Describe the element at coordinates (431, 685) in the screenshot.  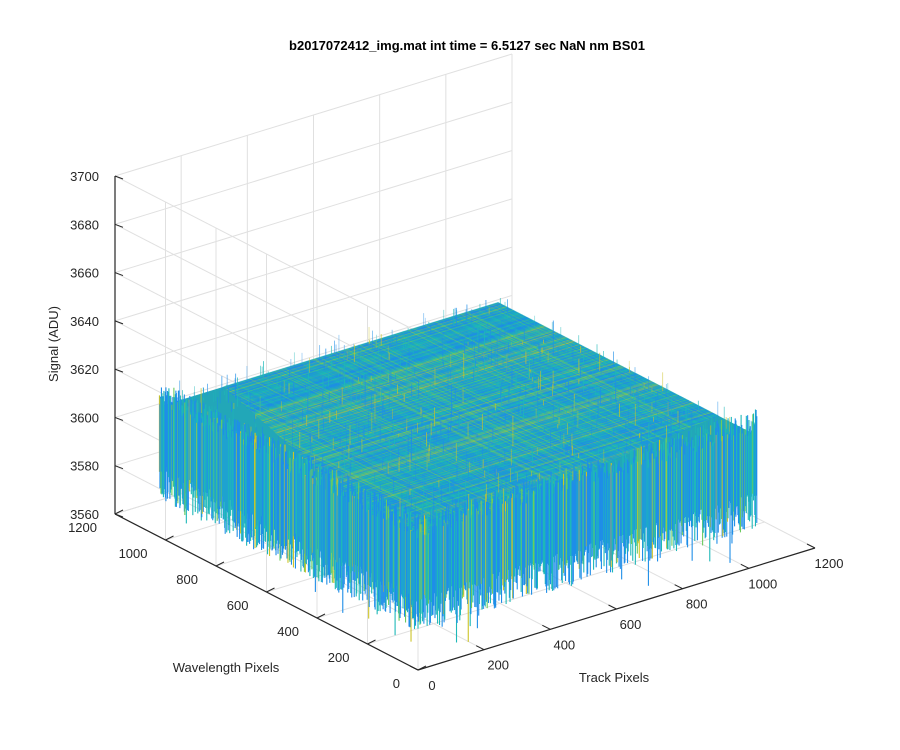
I see `x-tick-label: 0` at that location.